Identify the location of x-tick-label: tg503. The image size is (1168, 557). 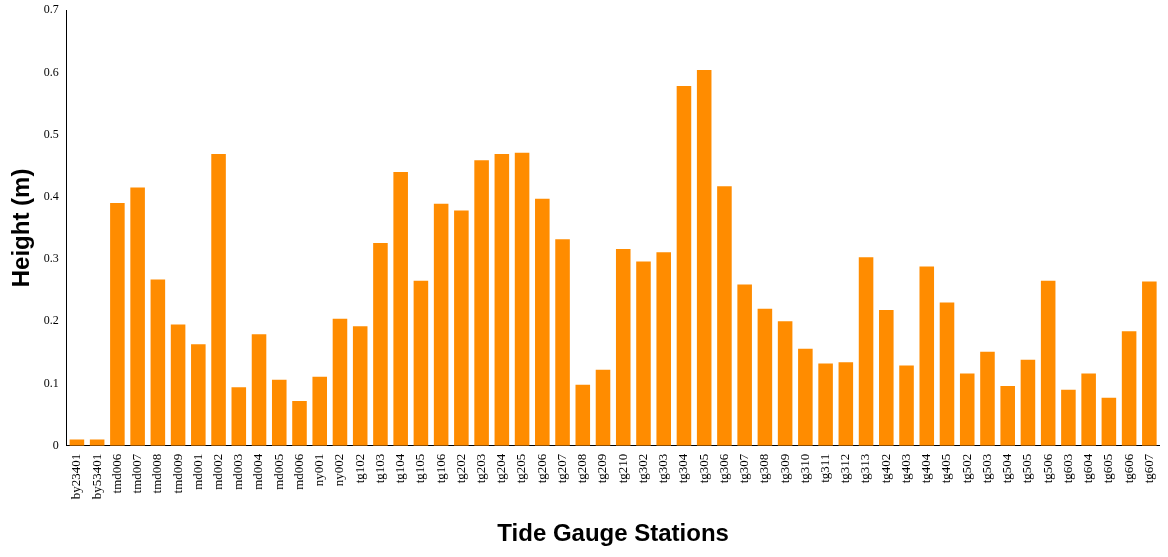
(986, 468).